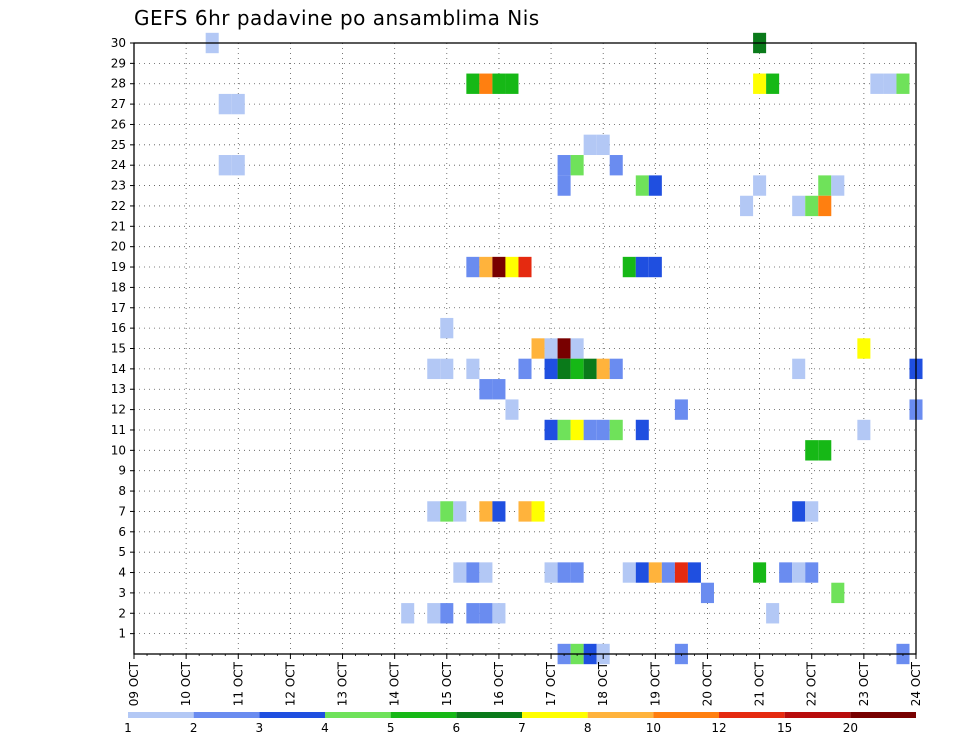 The height and width of the screenshot is (742, 960). I want to click on y-tick-label: 20, so click(118, 247).